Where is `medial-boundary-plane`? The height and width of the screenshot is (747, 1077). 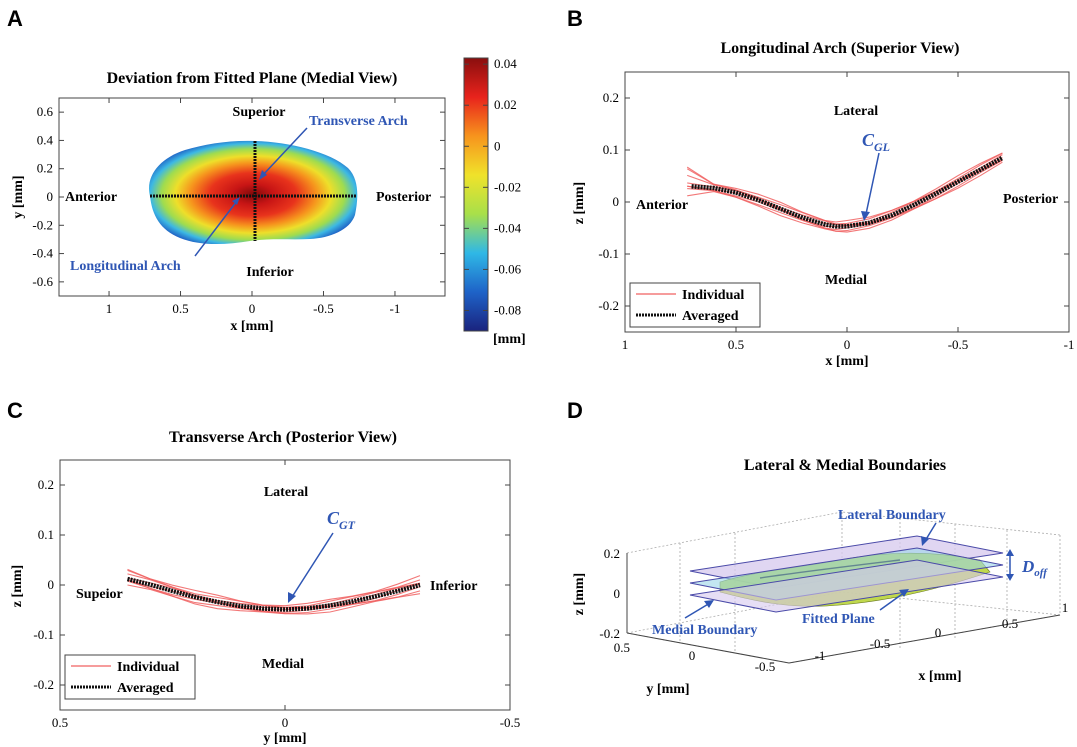
medial-boundary-plane is located at coordinates (846, 586).